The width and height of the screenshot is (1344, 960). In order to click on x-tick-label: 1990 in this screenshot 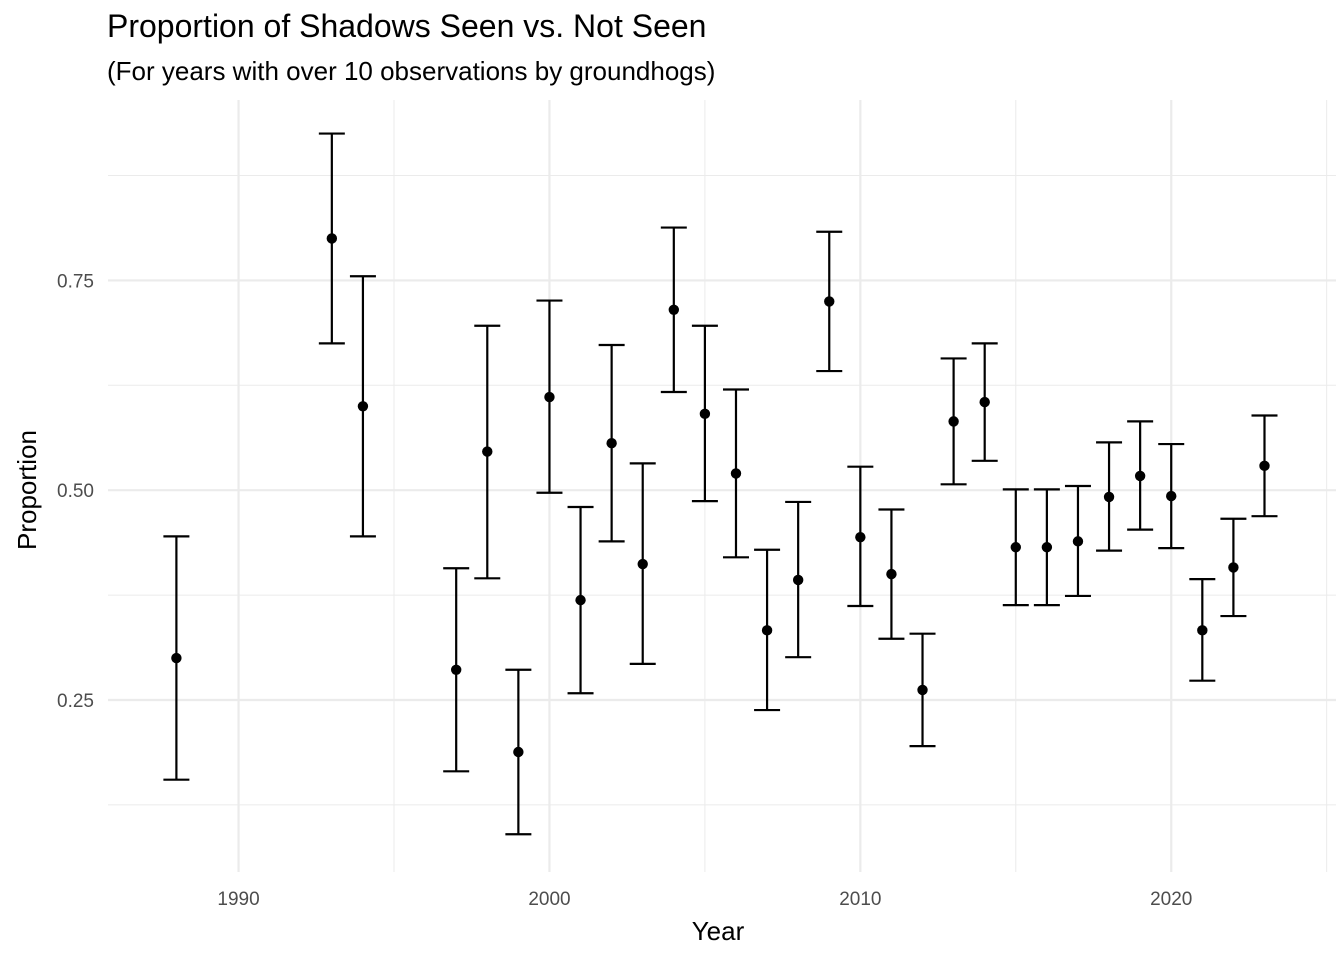, I will do `click(238, 899)`.